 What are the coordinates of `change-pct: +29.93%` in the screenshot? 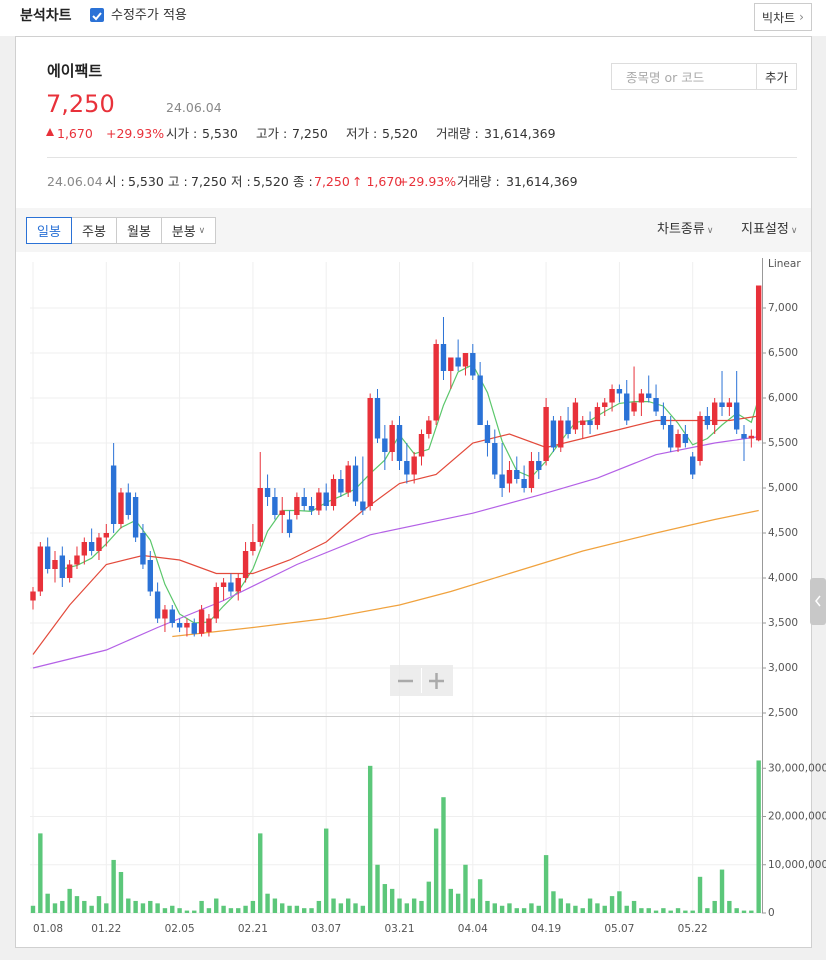 It's located at (135, 133).